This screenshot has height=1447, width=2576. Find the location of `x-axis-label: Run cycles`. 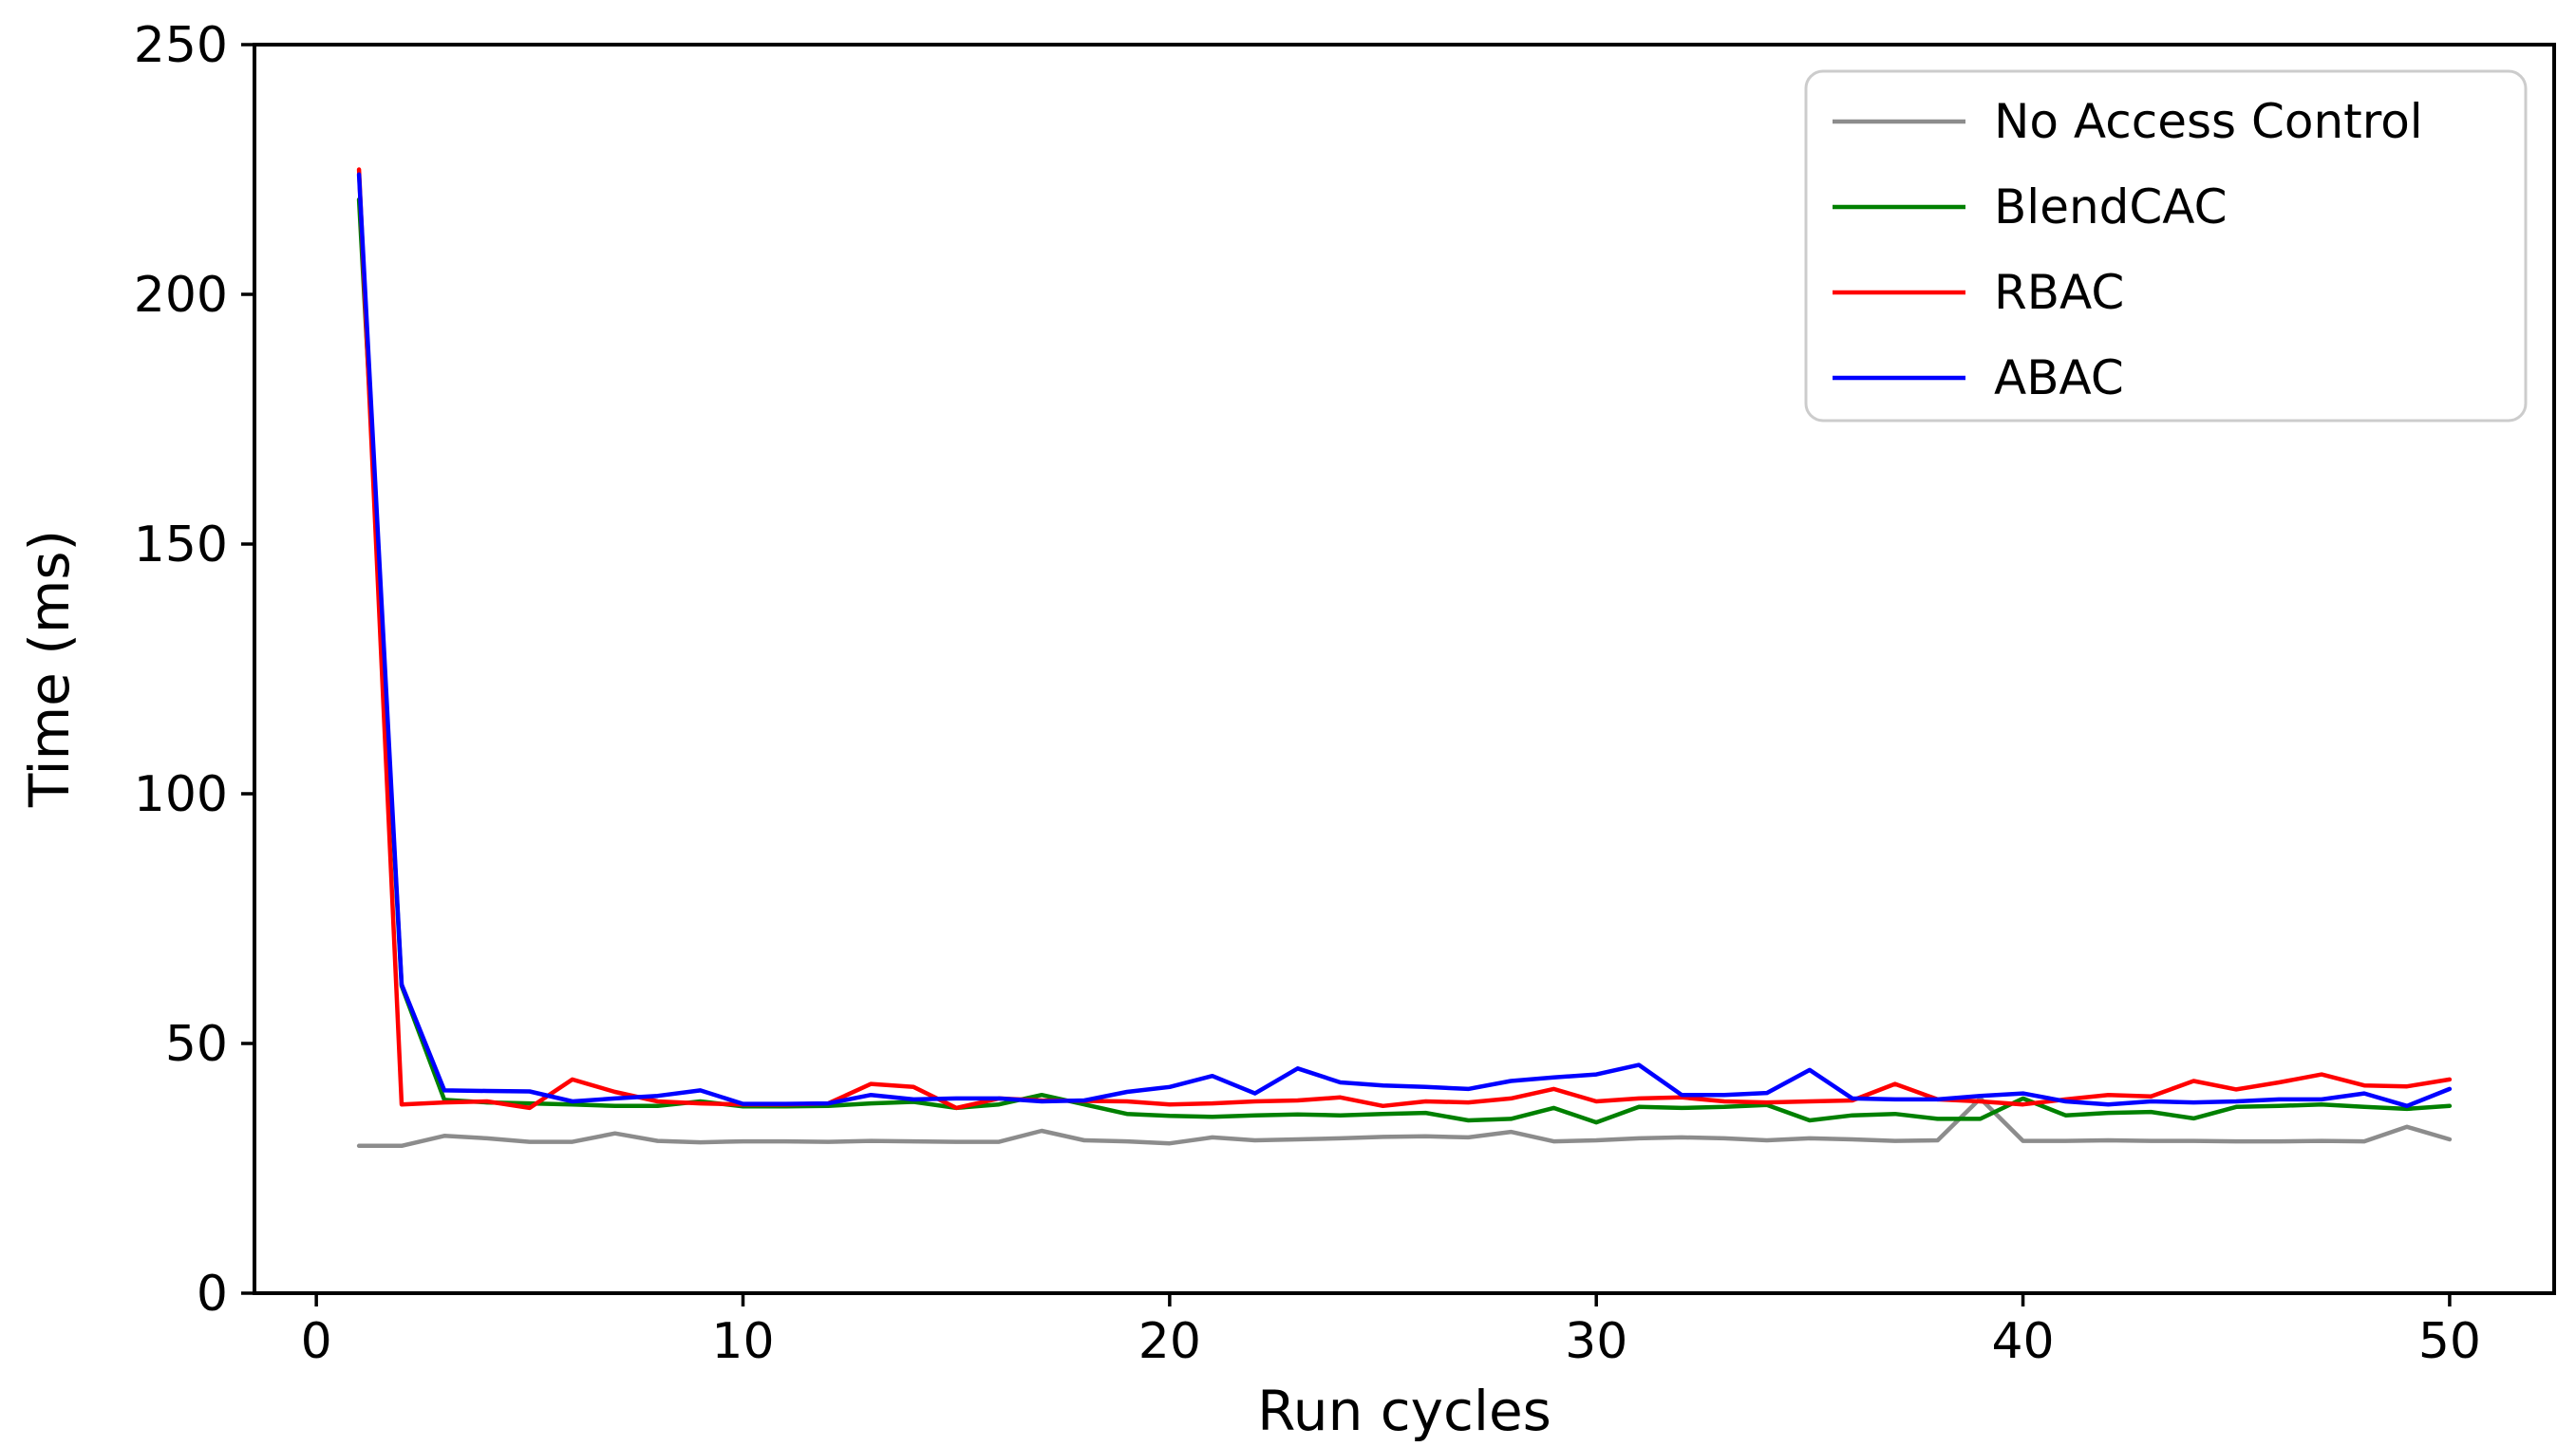

x-axis-label: Run cycles is located at coordinates (1404, 1411).